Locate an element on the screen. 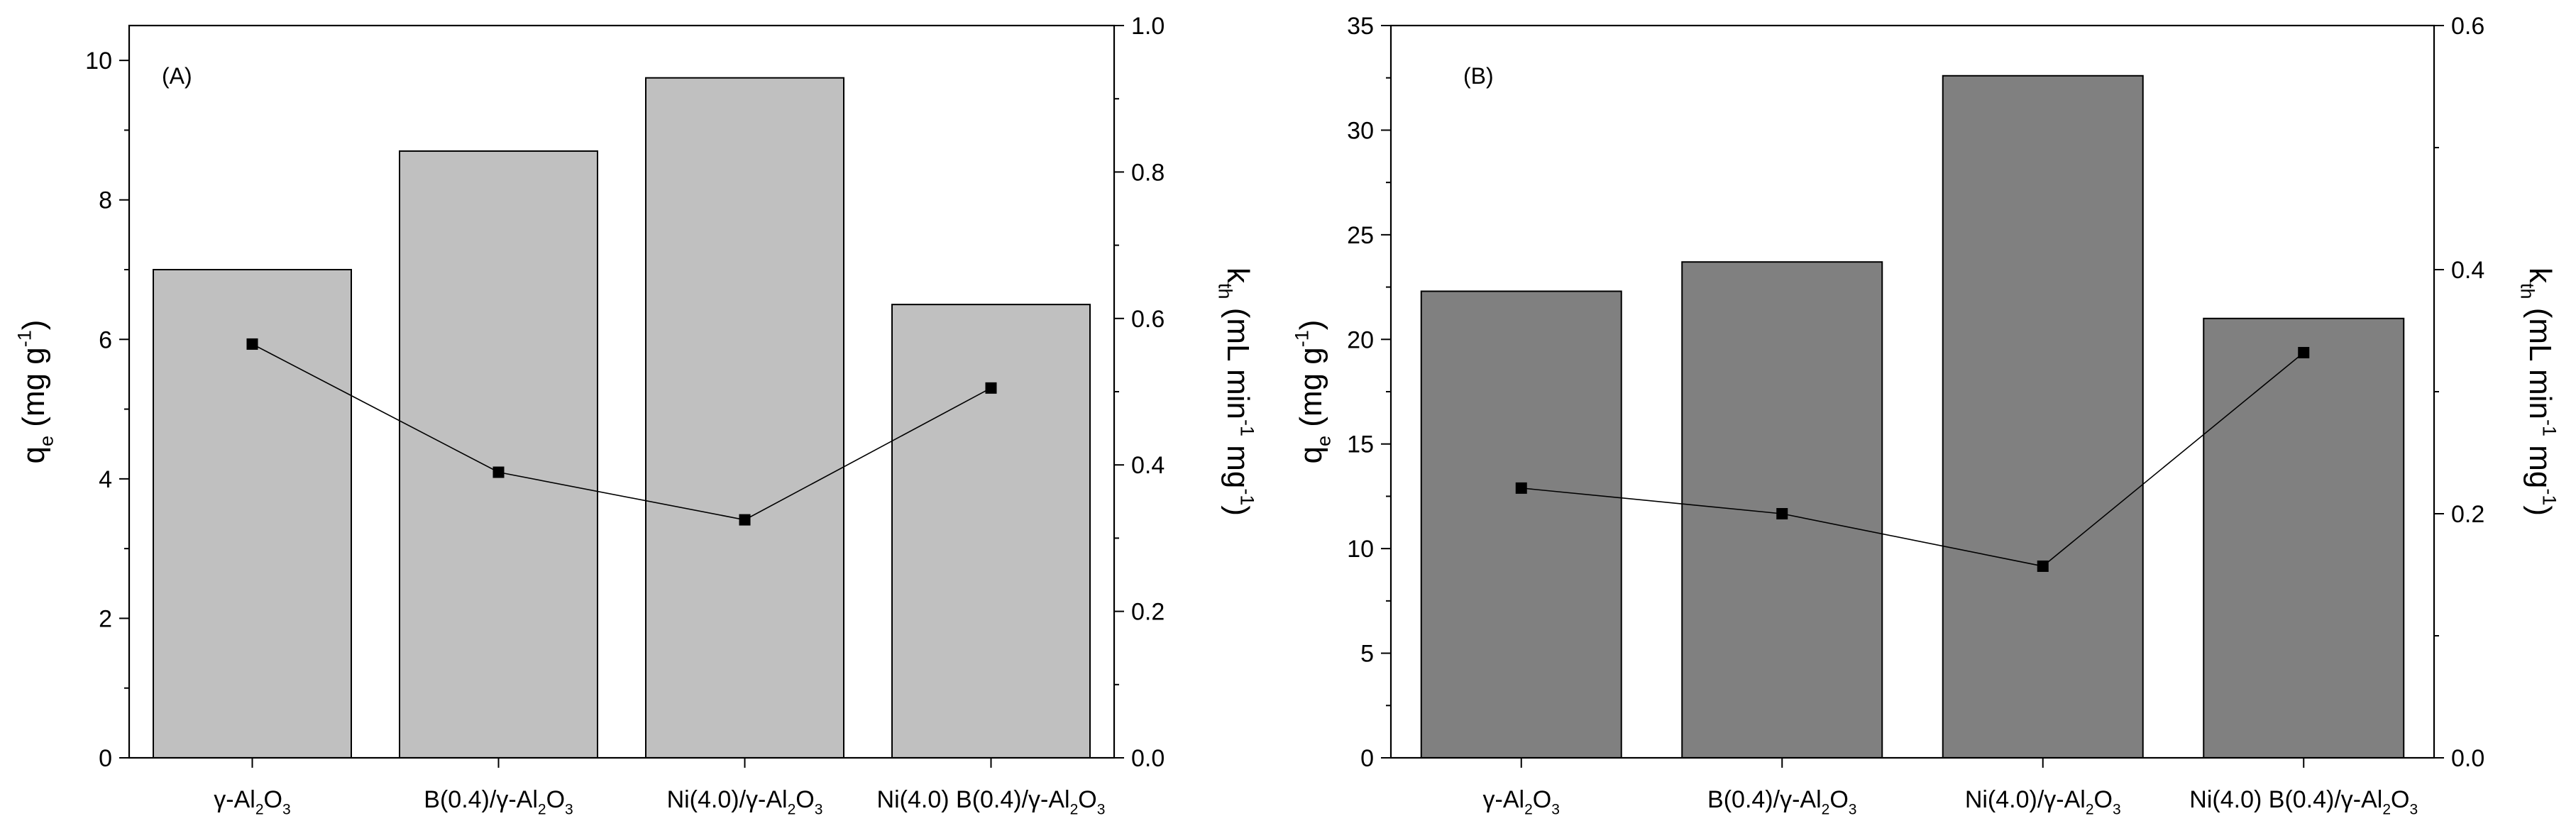 The width and height of the screenshot is (2576, 838). y2tick-label-a-4: 0.6 is located at coordinates (1148, 319).